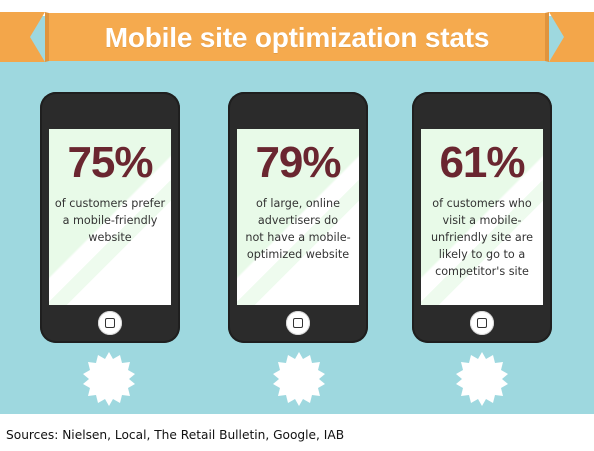  What do you see at coordinates (482, 203) in the screenshot?
I see `desc-line: of customers who` at bounding box center [482, 203].